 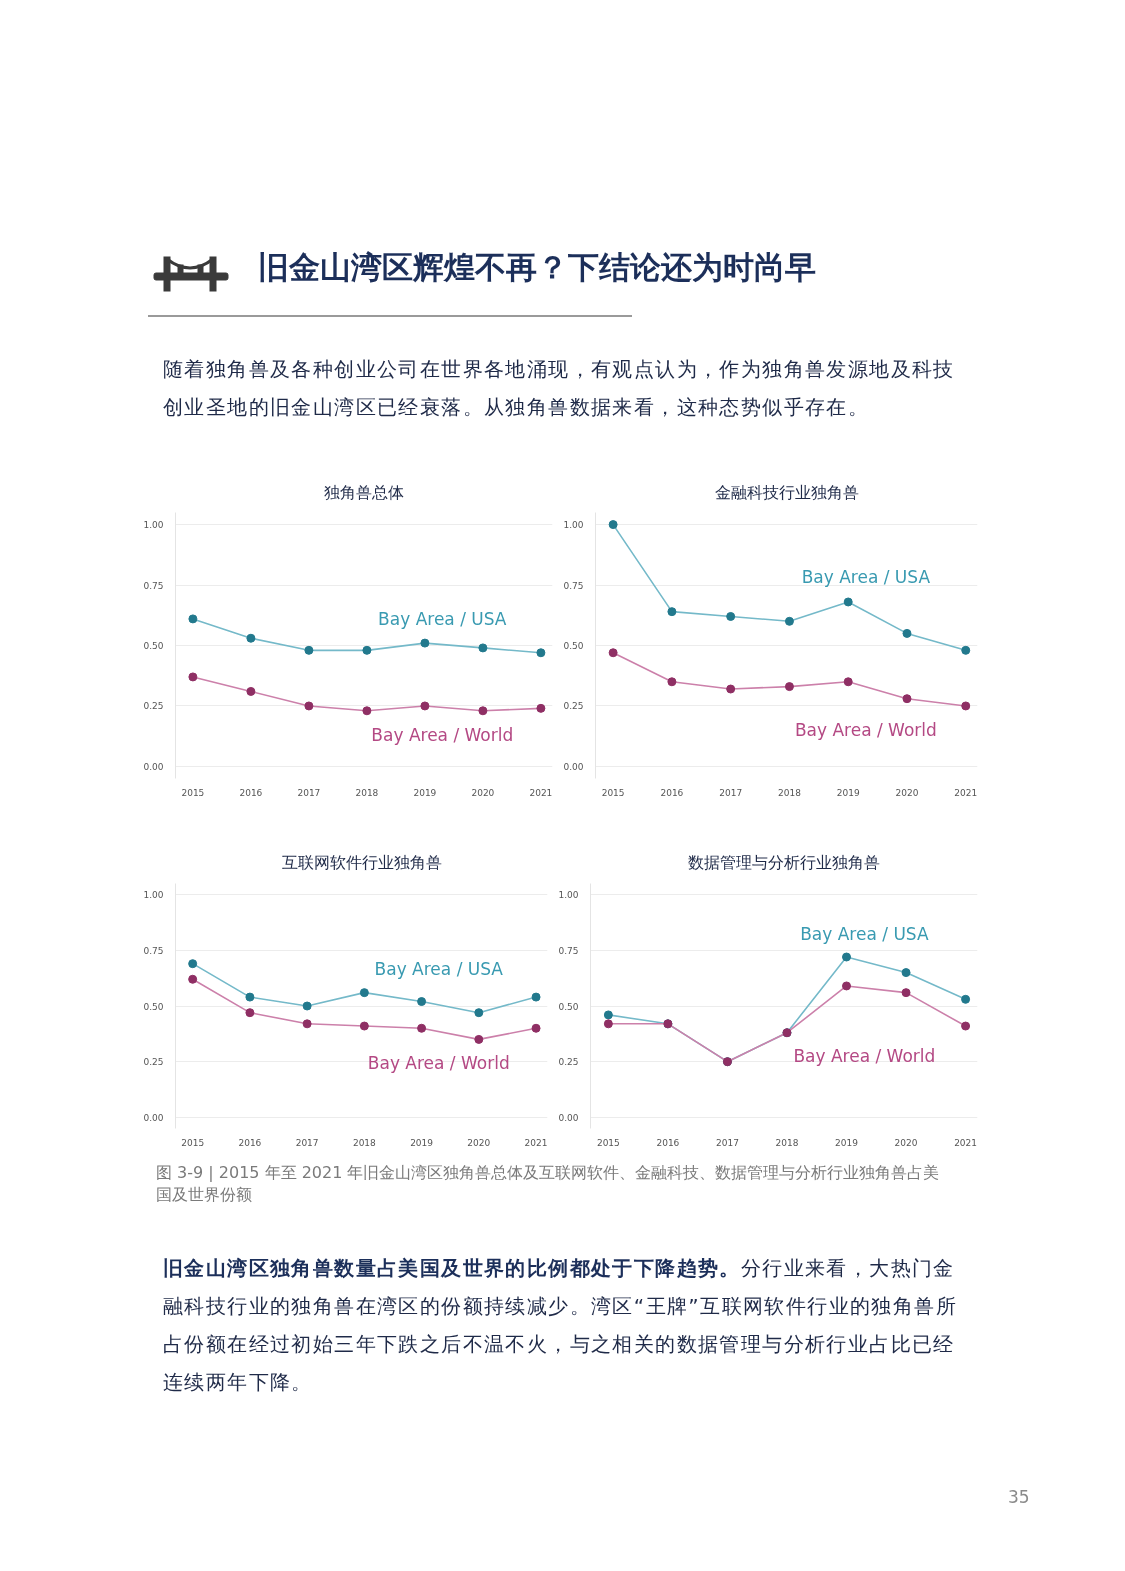 I want to click on text: 35, so click(x=1019, y=1497).